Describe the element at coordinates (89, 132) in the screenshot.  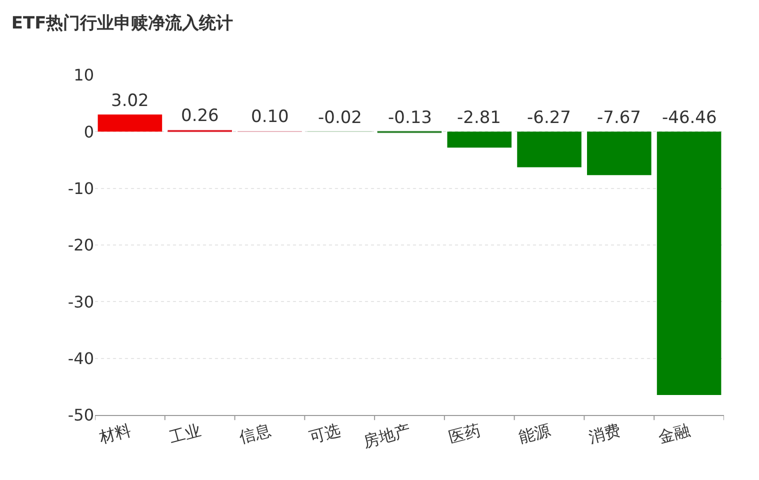
I see `y-tick-label: 0` at that location.